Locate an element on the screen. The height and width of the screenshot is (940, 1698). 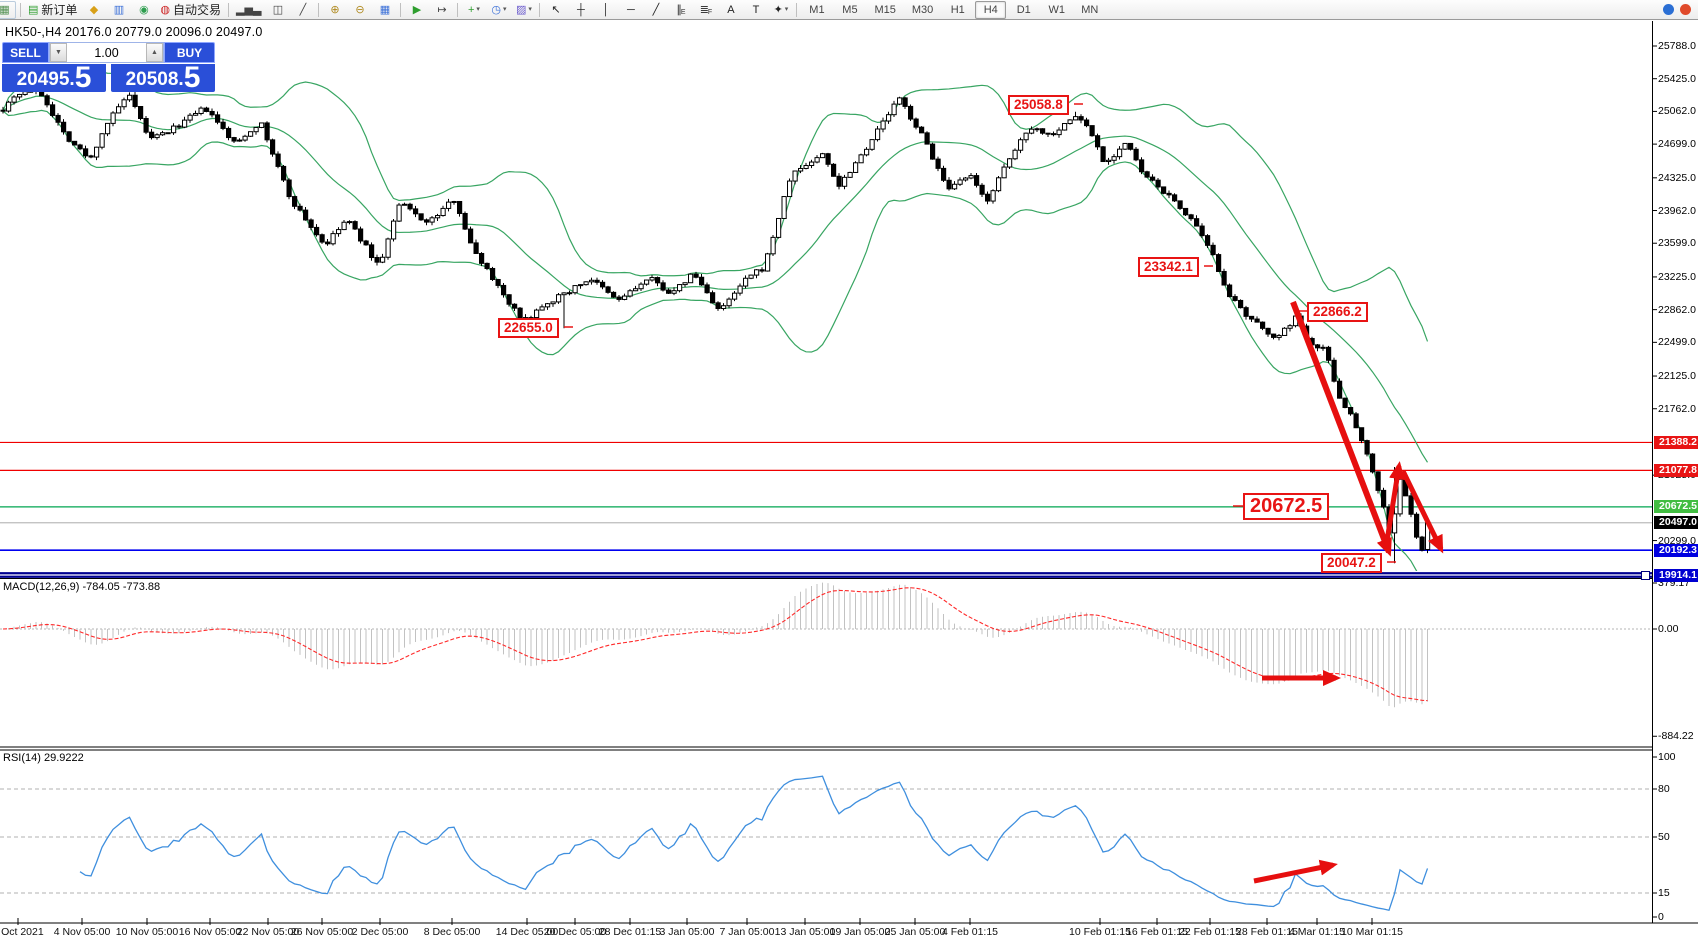
bar-chart-icon: ▂▅▃ is located at coordinates (249, 9).